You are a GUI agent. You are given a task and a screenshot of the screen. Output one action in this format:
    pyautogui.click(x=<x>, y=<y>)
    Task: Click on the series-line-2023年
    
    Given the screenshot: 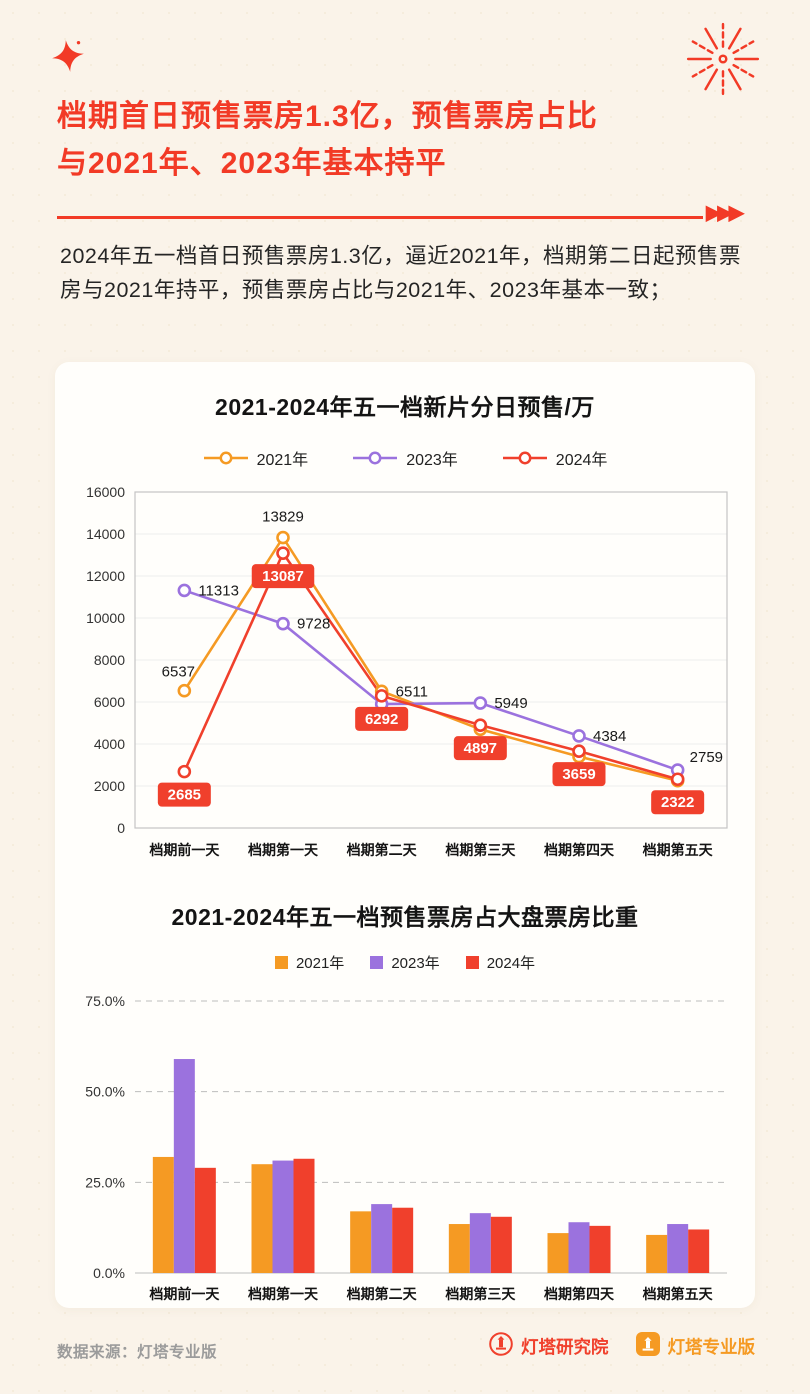 What is the action you would take?
    pyautogui.click(x=431, y=680)
    